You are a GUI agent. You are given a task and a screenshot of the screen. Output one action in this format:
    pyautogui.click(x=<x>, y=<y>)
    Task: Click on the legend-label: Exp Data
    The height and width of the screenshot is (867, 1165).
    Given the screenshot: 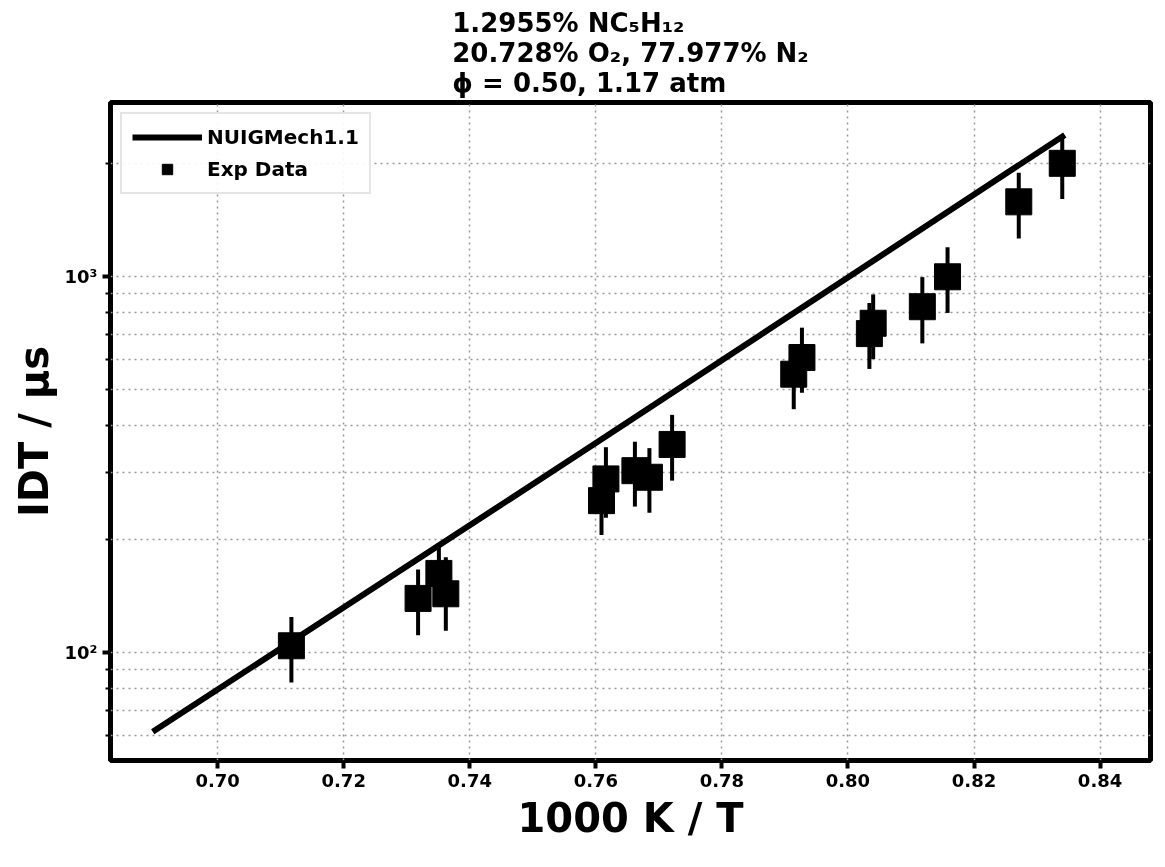 What is the action you would take?
    pyautogui.click(x=257, y=169)
    